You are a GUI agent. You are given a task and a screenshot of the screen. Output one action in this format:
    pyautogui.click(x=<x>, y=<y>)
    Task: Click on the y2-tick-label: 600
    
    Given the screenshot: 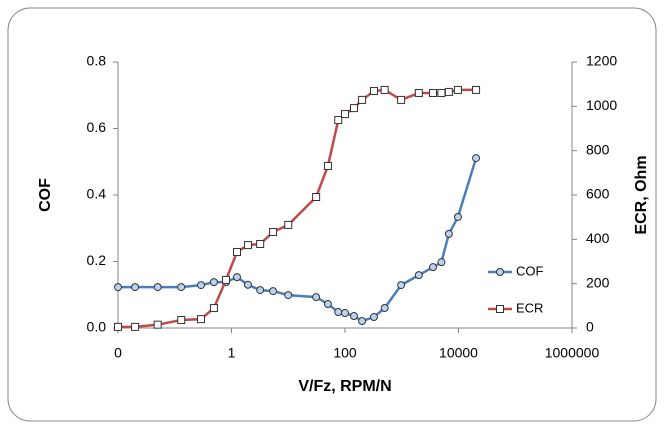 What is the action you would take?
    pyautogui.click(x=598, y=194)
    